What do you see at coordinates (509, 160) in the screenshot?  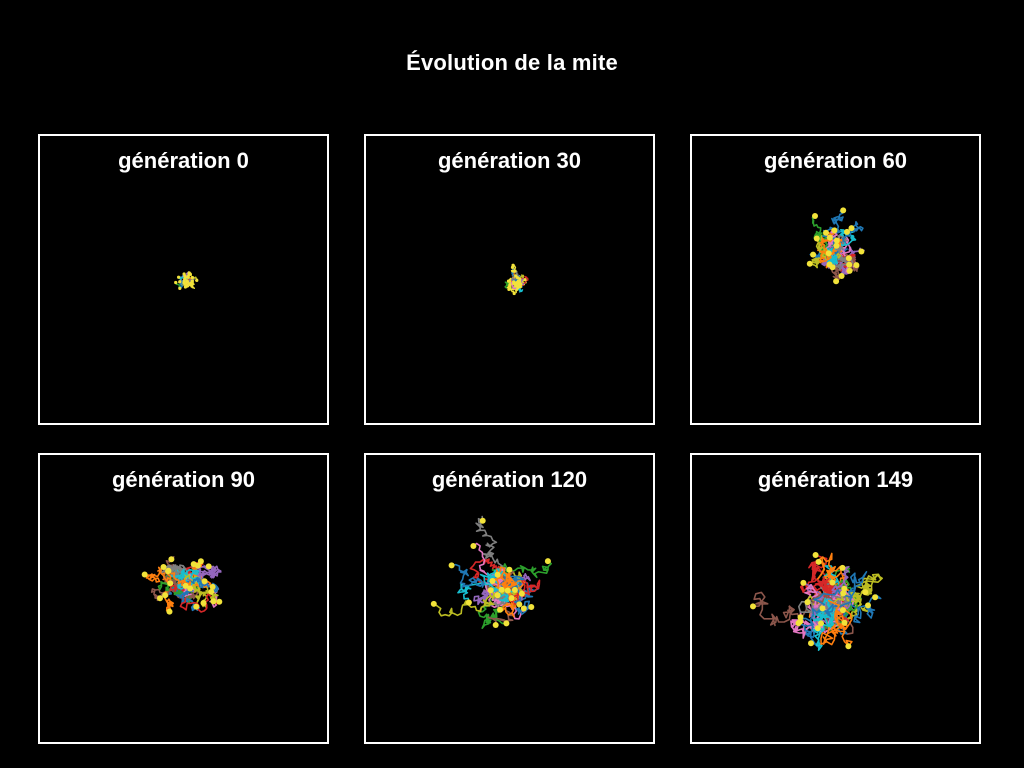 I see `panel-label: génération 30` at bounding box center [509, 160].